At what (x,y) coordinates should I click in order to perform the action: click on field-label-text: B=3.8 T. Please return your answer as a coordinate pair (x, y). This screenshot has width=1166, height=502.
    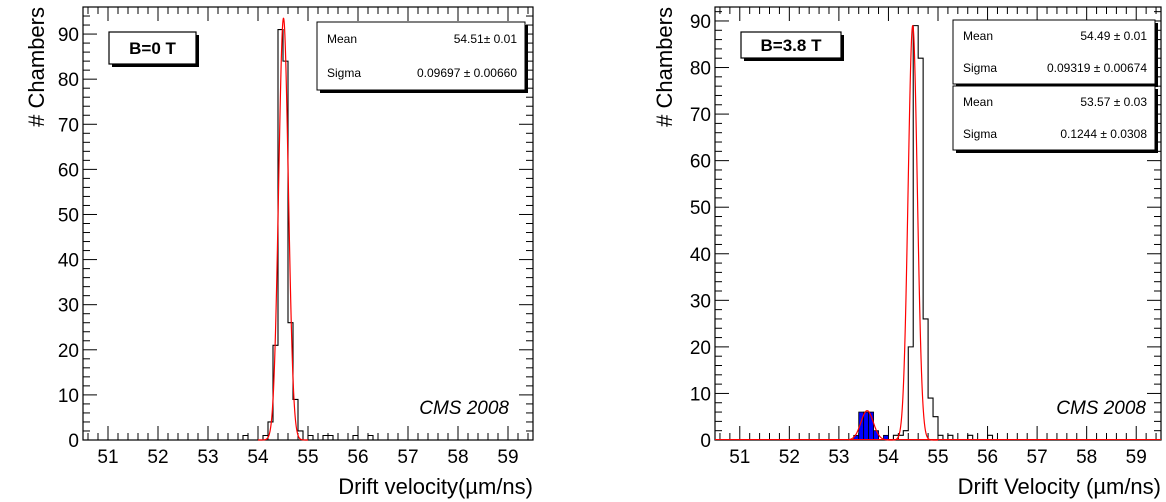
    Looking at the image, I should click on (792, 45).